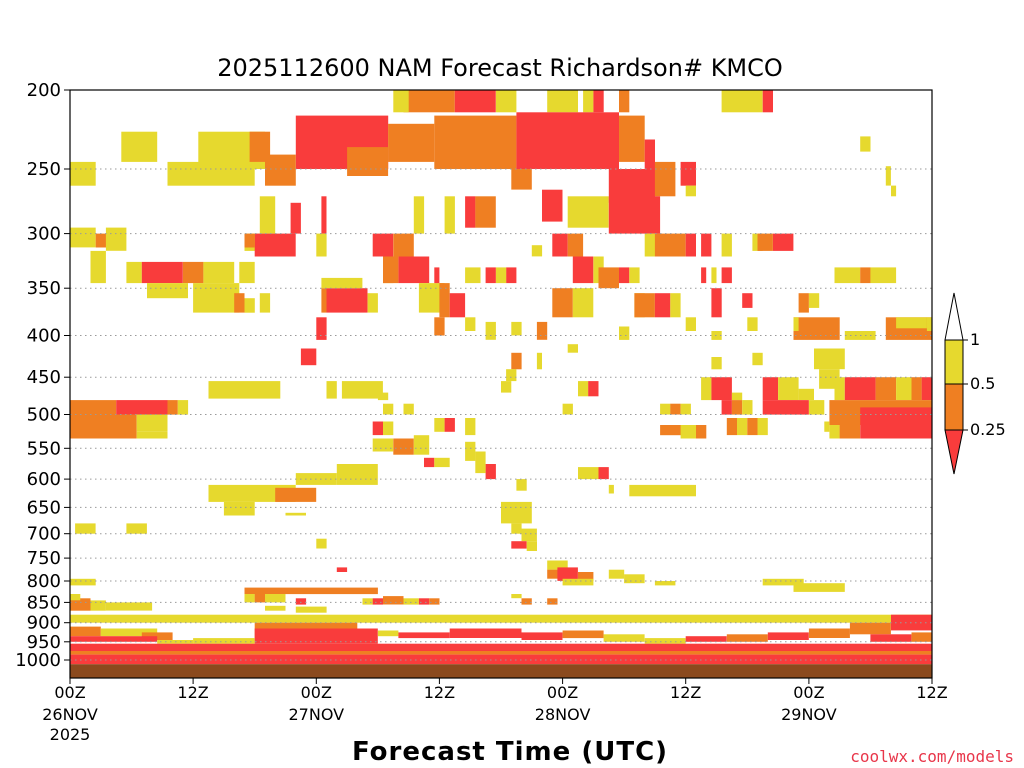 The image size is (1024, 768). I want to click on credit-text: coolwx.com/models, so click(932, 756).